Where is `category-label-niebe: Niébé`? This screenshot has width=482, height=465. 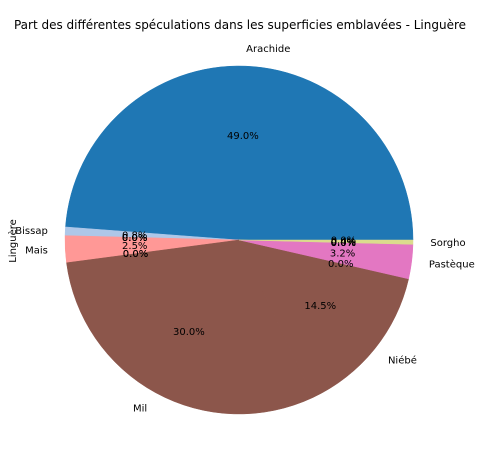 category-label-niebe: Niébé is located at coordinates (402, 361).